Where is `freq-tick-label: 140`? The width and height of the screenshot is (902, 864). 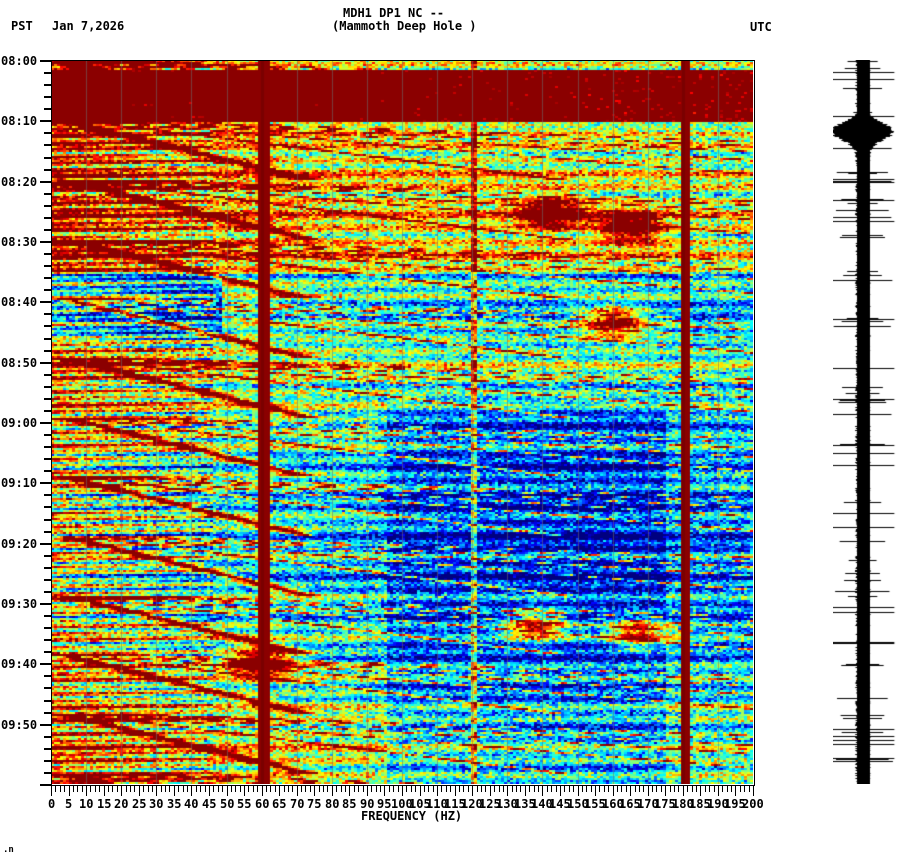
freq-tick-label: 140 is located at coordinates (542, 804).